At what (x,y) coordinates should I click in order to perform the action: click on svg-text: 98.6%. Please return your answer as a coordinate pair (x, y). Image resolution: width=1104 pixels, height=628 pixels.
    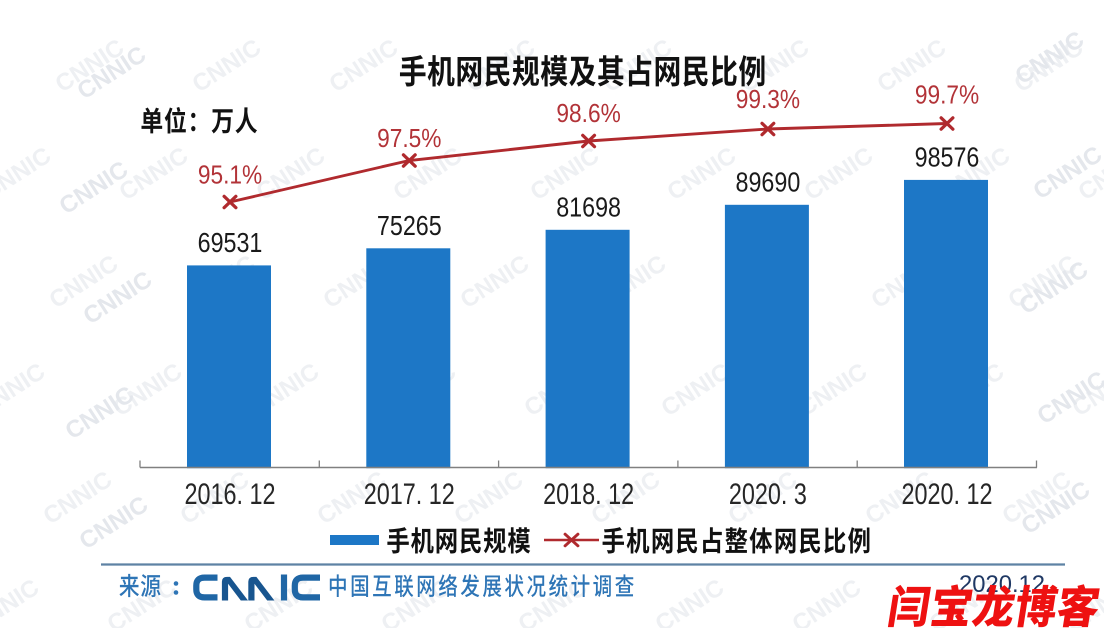
    Looking at the image, I should click on (588, 114).